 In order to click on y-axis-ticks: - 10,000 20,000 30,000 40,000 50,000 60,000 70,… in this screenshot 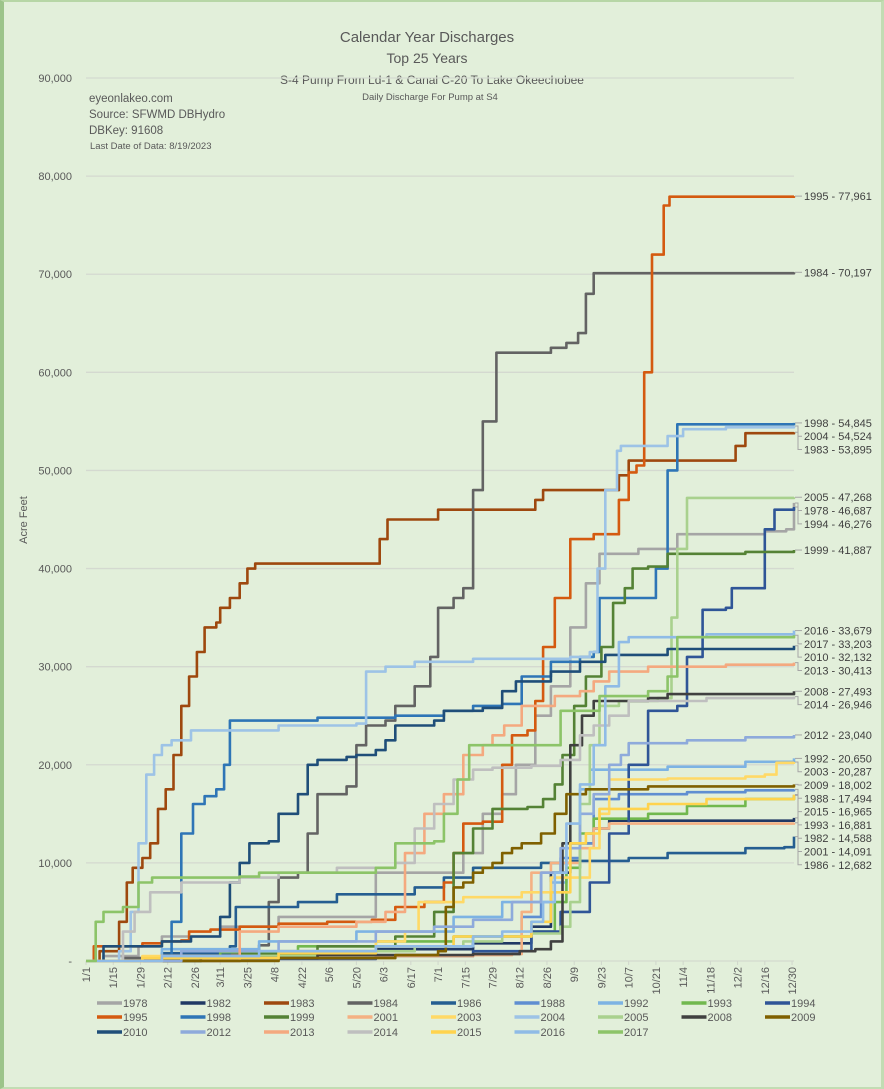, I will do `click(55, 520)`.